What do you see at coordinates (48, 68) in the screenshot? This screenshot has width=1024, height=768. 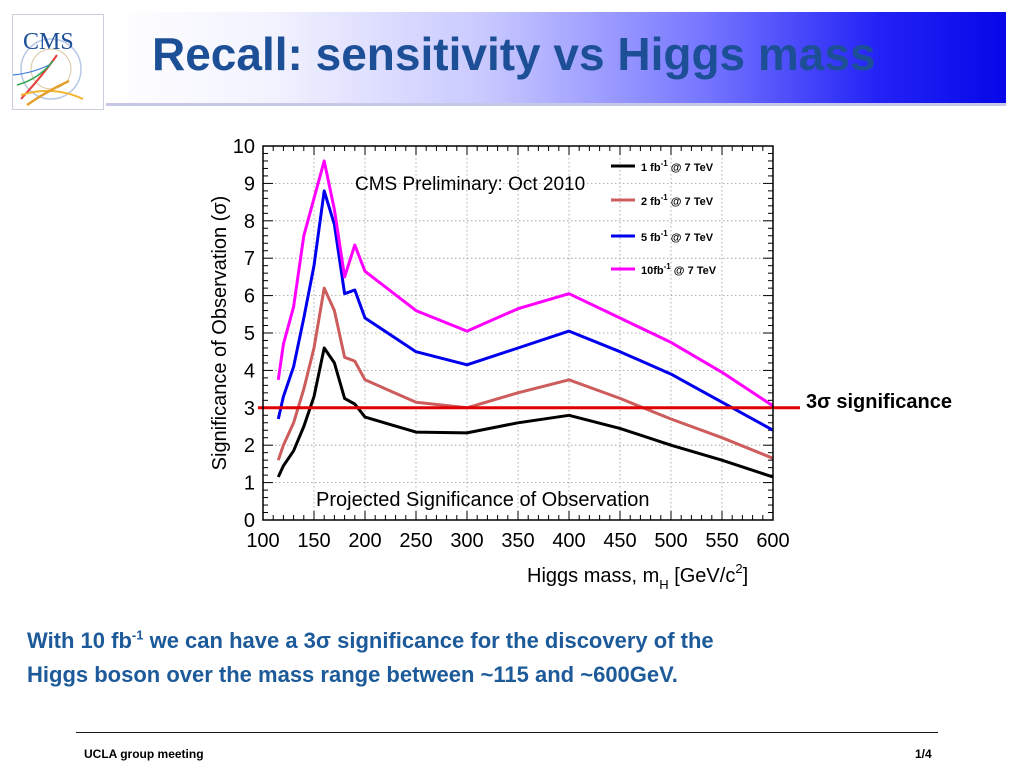 I see `cms-logo-graphic: CMS` at bounding box center [48, 68].